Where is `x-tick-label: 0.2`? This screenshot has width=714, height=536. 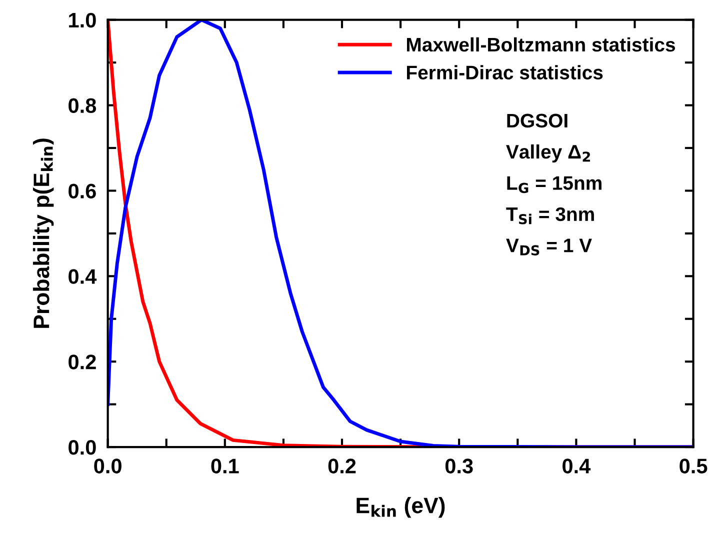 x-tick-label: 0.2 is located at coordinates (342, 466).